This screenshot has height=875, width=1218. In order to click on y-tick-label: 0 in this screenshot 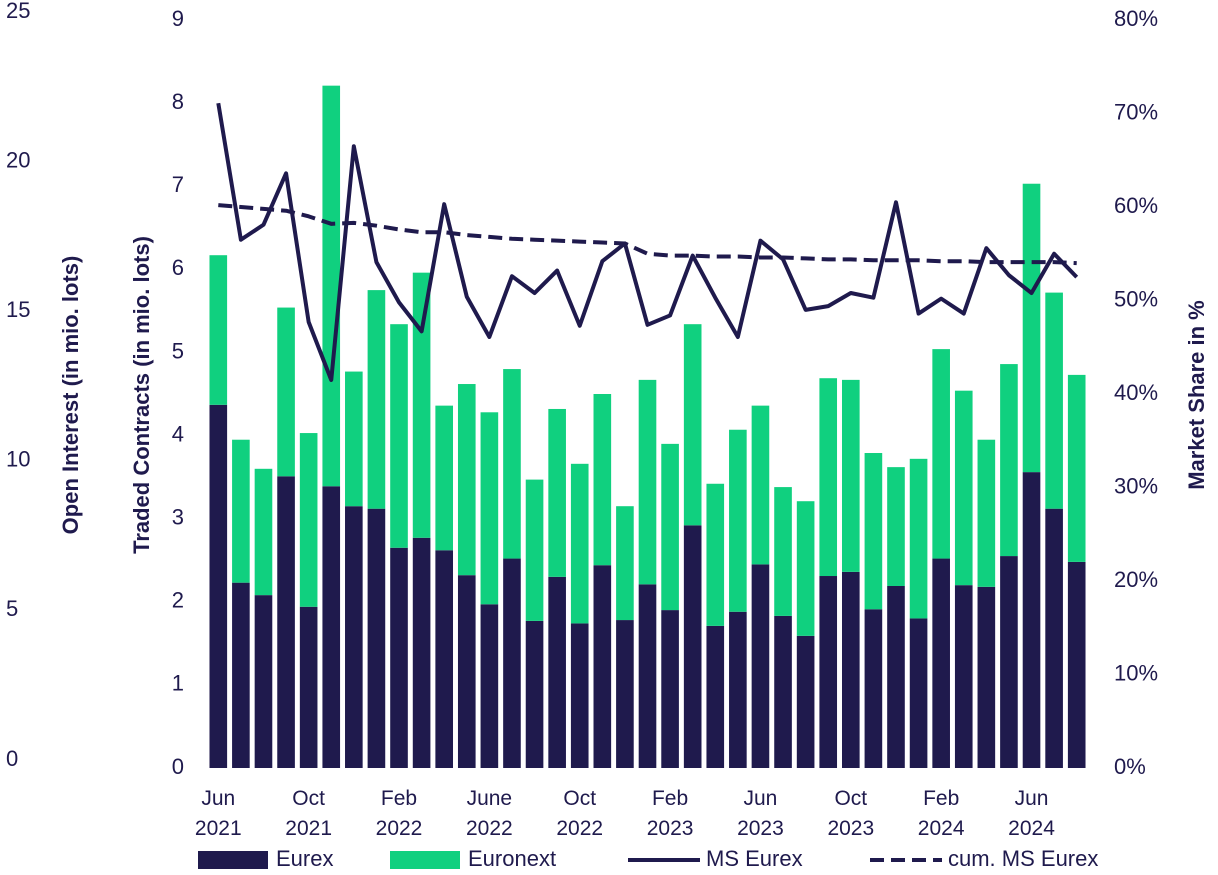, I will do `click(178, 766)`.